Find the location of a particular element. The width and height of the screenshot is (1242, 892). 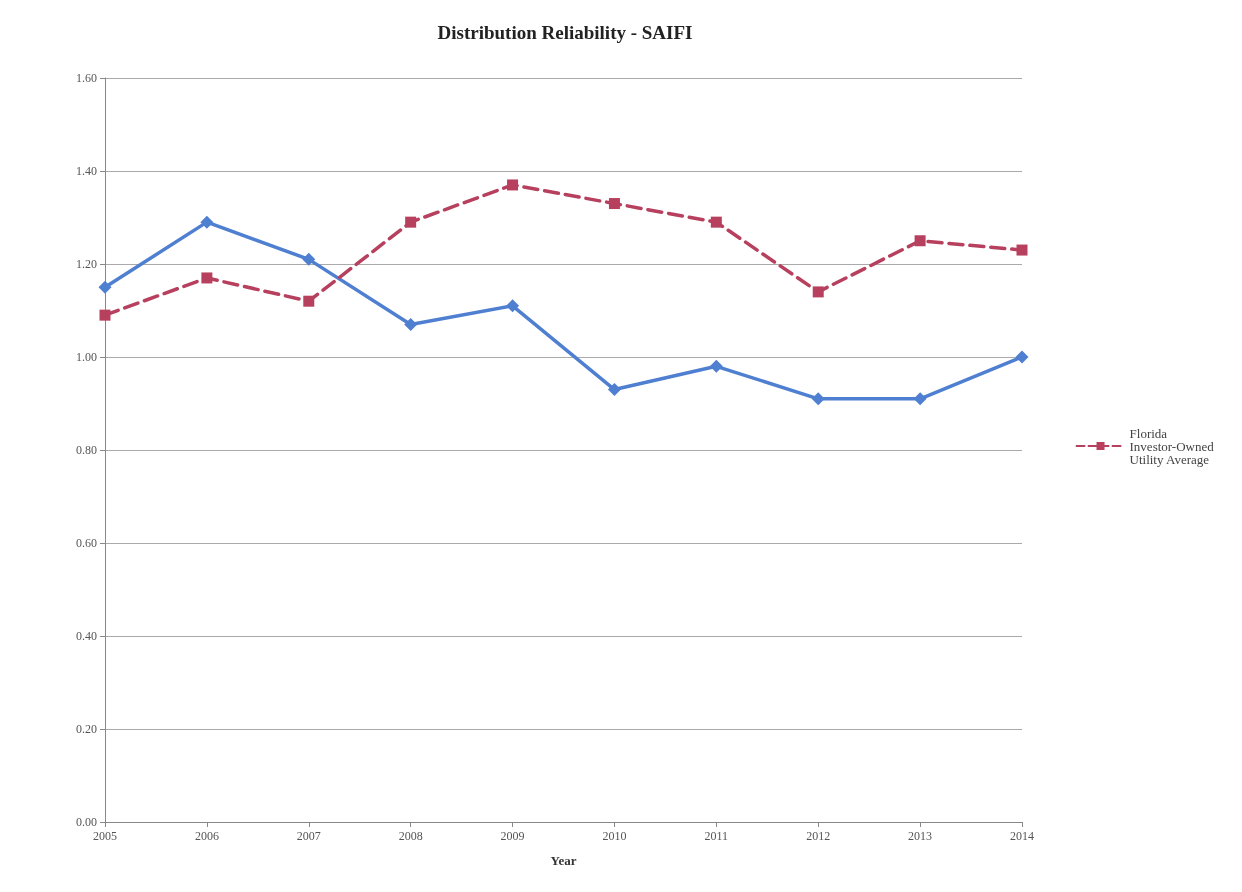

chart-title: Distribution Reliability - SAIFI is located at coordinates (565, 32).